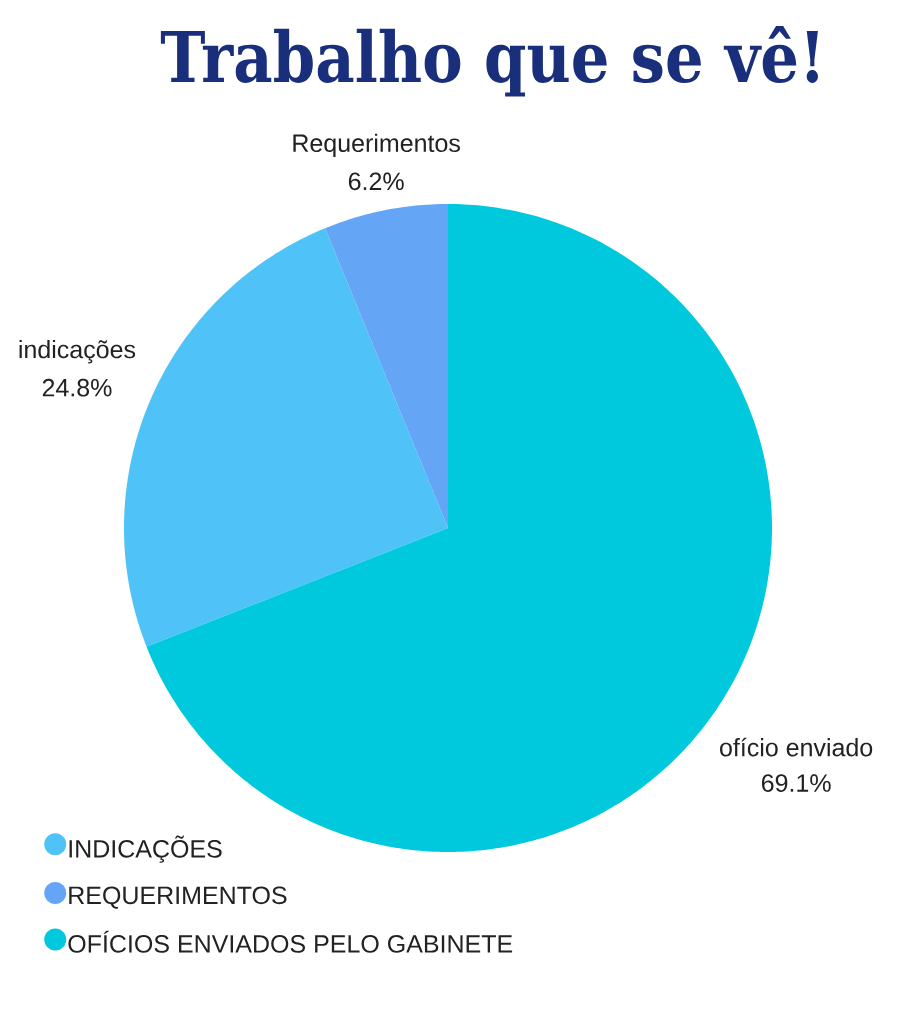 This screenshot has height=1024, width=921. What do you see at coordinates (77, 387) in the screenshot?
I see `data-label: 24.8%` at bounding box center [77, 387].